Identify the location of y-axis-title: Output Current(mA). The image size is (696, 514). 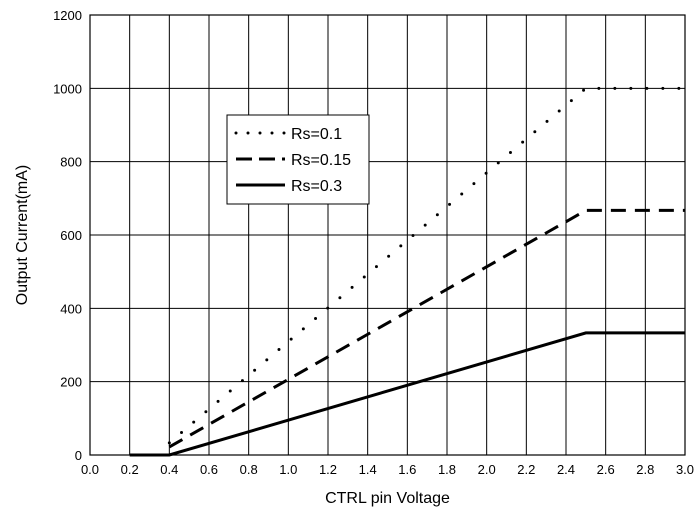
(22, 235).